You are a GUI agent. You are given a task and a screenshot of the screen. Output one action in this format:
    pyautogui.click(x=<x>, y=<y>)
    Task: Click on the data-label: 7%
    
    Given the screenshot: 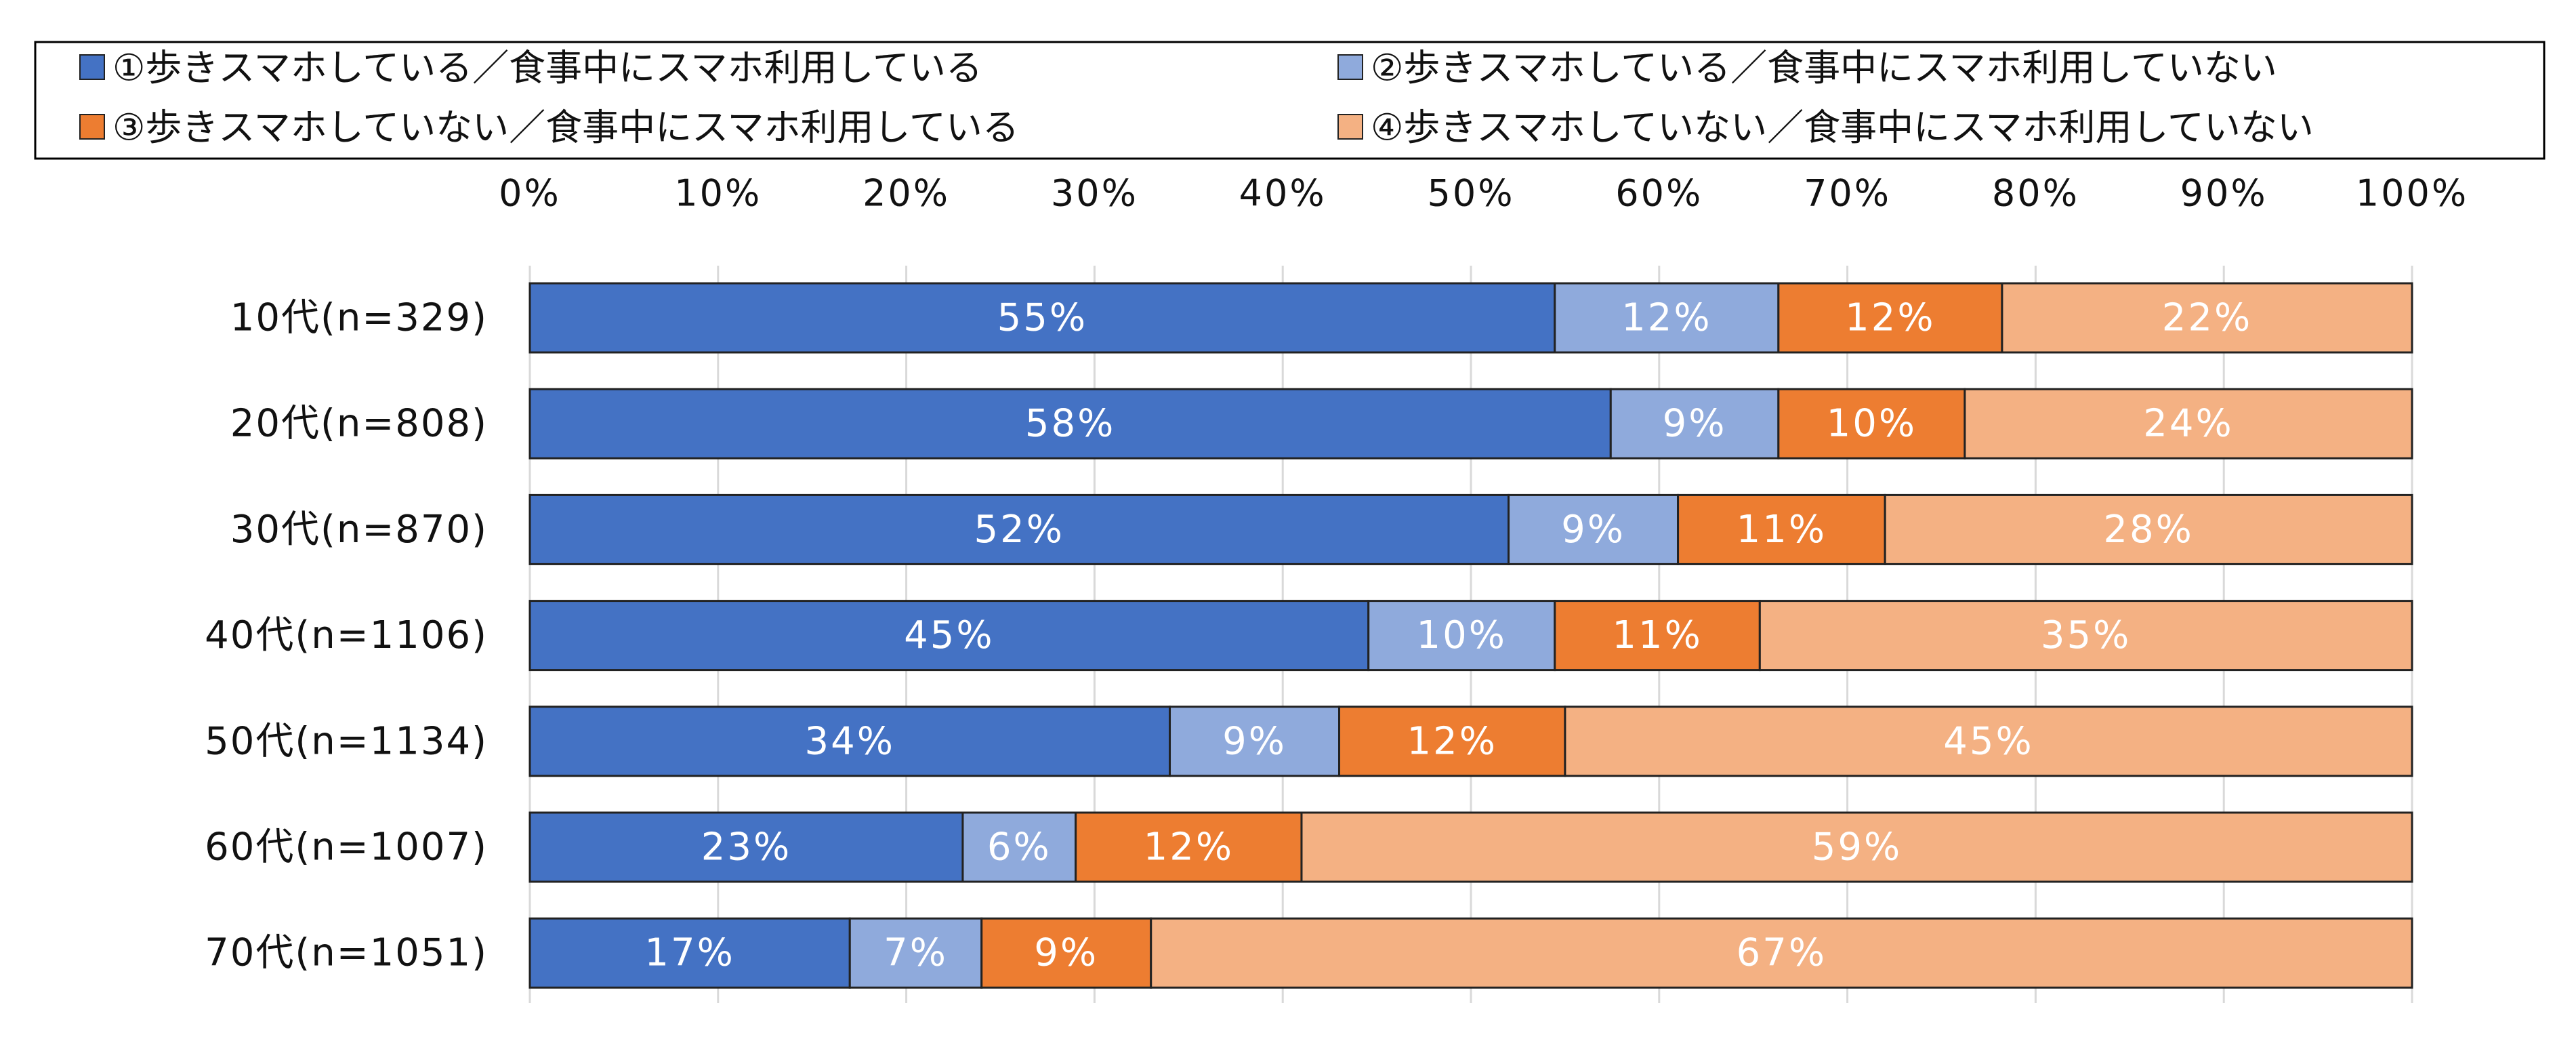 What is the action you would take?
    pyautogui.click(x=916, y=953)
    